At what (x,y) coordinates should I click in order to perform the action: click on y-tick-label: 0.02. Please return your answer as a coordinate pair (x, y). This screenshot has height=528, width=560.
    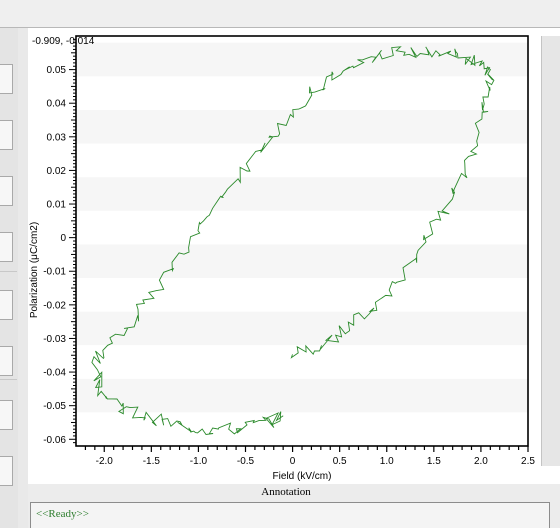
    Looking at the image, I should click on (57, 171).